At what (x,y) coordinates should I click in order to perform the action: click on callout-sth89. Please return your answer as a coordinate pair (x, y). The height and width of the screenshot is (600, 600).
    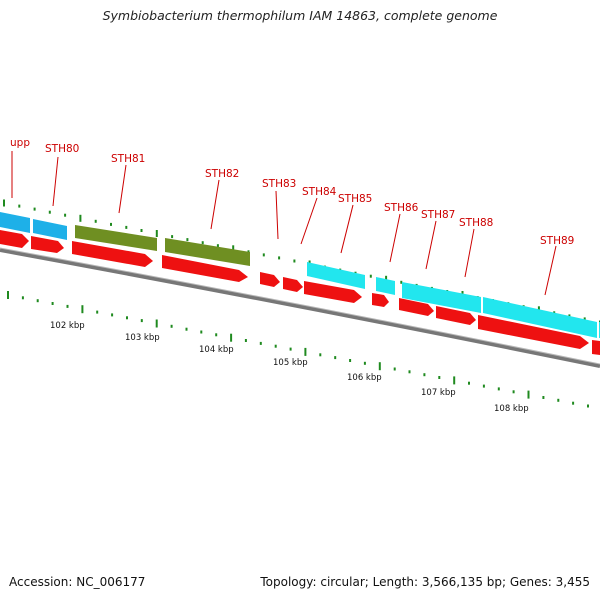
    Looking at the image, I should click on (550, 270).